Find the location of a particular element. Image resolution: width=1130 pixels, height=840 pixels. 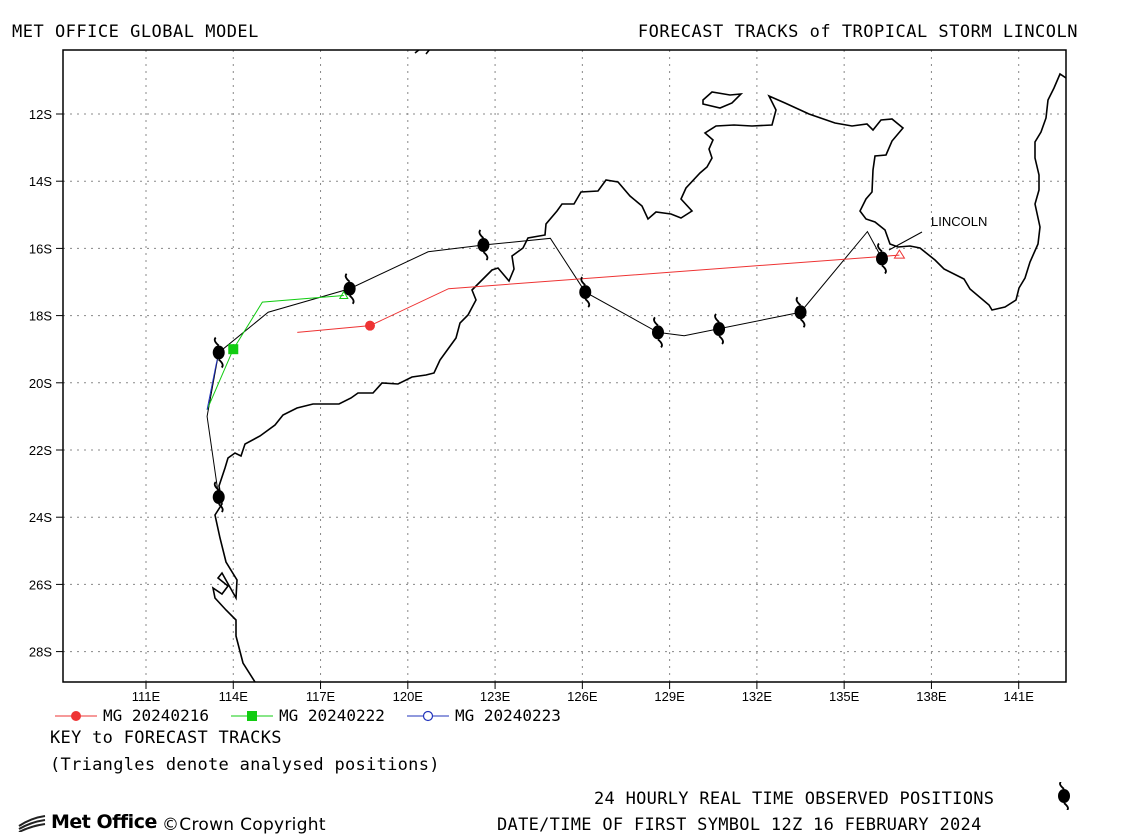

key-item-mg-20240222: MG 20240222 is located at coordinates (307, 715).